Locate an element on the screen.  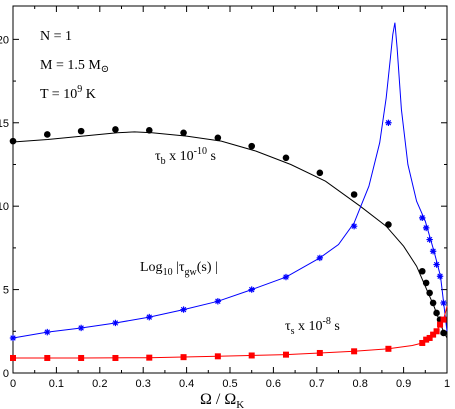
annotation-temperature: T = 109 K is located at coordinates (68, 93).